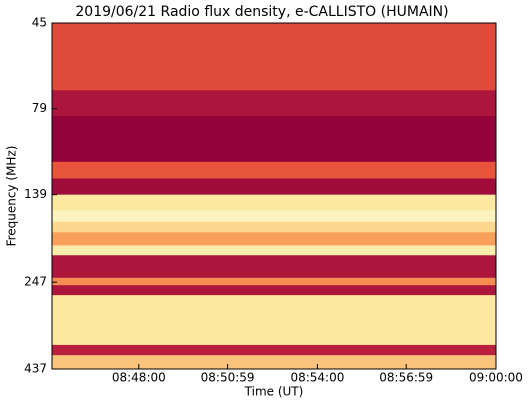 The image size is (529, 404). What do you see at coordinates (39, 23) in the screenshot?
I see `y-tick-label: 45` at bounding box center [39, 23].